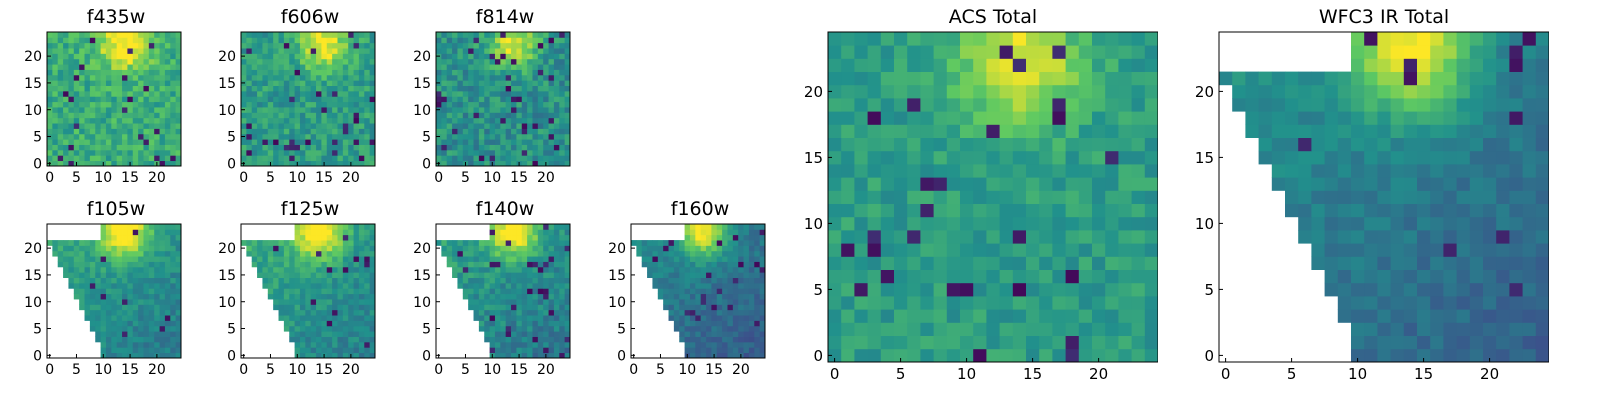 This screenshot has height=400, width=1600. Describe the element at coordinates (227, 57) in the screenshot. I see `y-tick-label: 20` at that location.